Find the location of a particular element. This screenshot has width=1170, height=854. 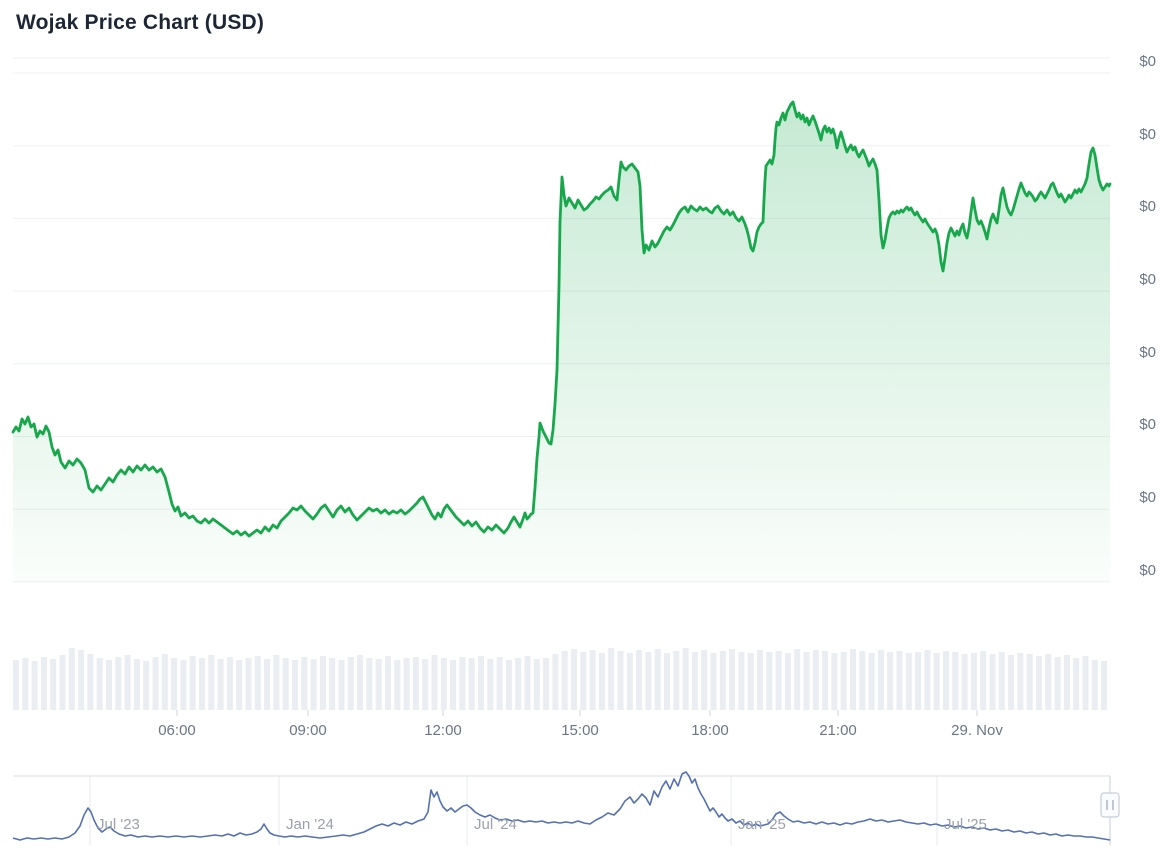

navigator-handle is located at coordinates (1110, 805).